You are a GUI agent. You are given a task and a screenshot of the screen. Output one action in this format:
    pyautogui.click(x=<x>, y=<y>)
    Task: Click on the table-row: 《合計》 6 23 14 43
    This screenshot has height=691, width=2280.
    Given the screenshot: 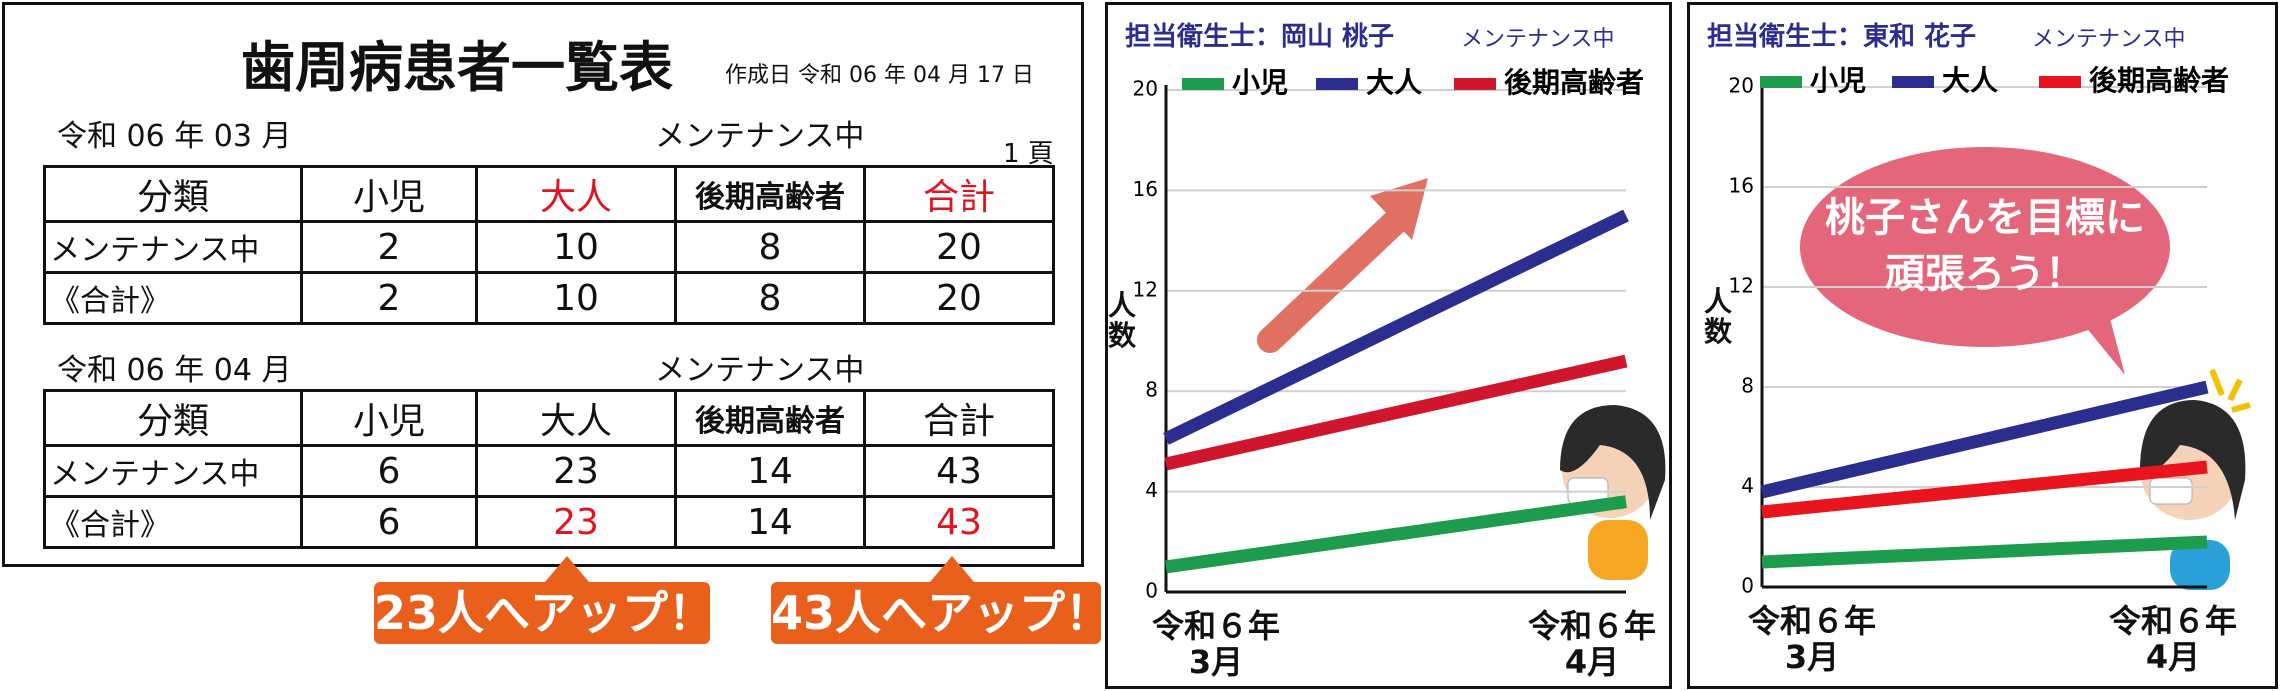 What is the action you would take?
    pyautogui.click(x=549, y=522)
    